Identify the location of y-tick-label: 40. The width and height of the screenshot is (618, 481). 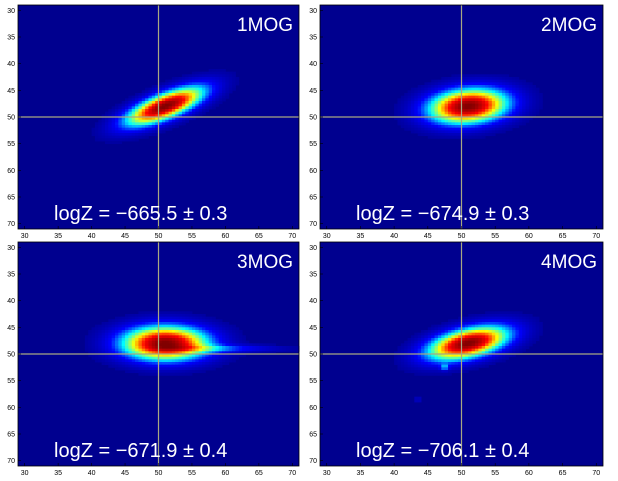
(11, 301).